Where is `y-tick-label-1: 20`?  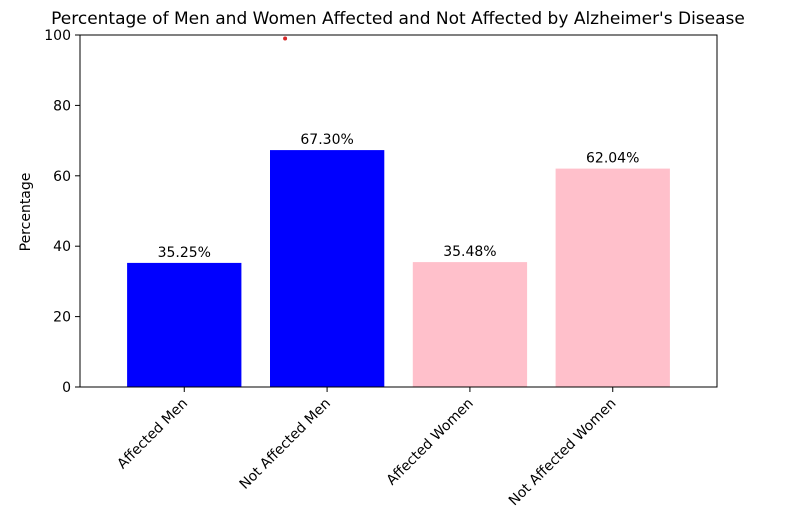 y-tick-label-1: 20 is located at coordinates (62, 318).